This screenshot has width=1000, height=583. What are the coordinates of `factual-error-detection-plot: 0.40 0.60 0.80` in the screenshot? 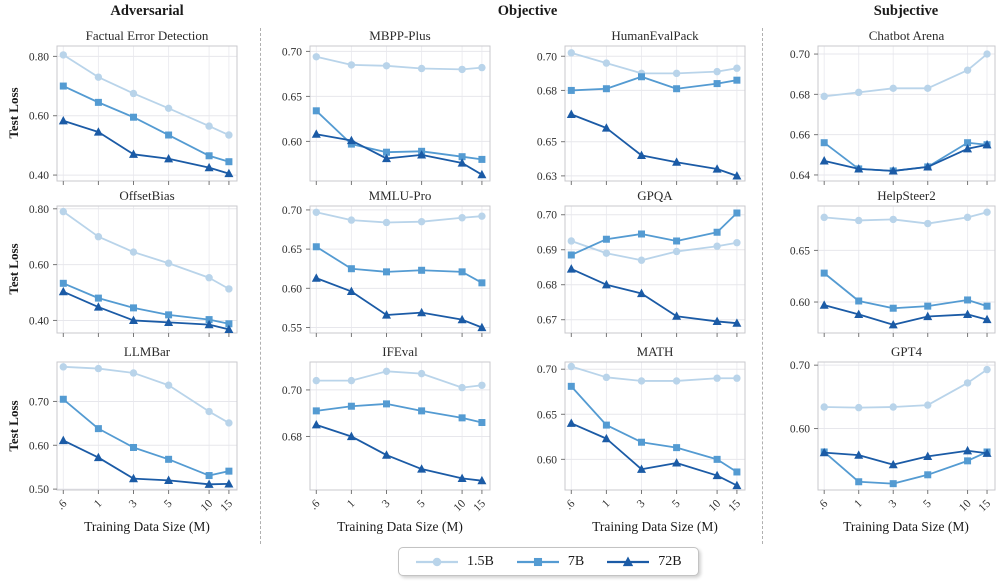 It's located at (133, 115).